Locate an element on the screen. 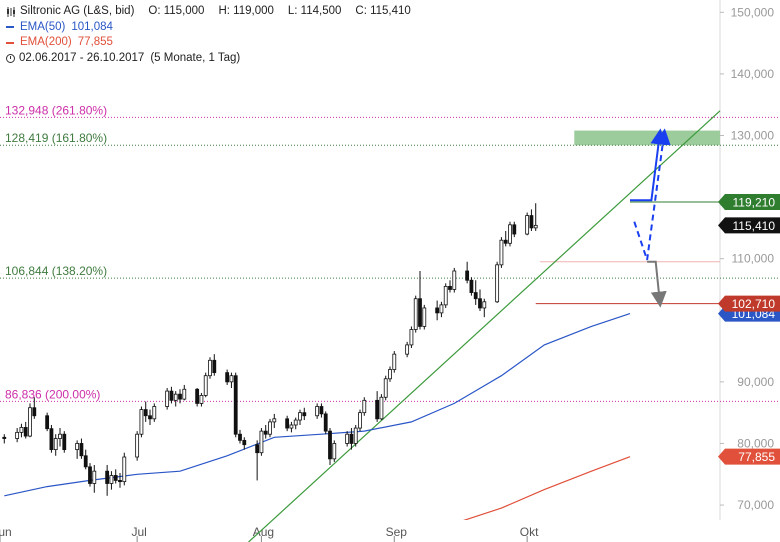  ohlc-high: H: 119,000 is located at coordinates (246, 11).